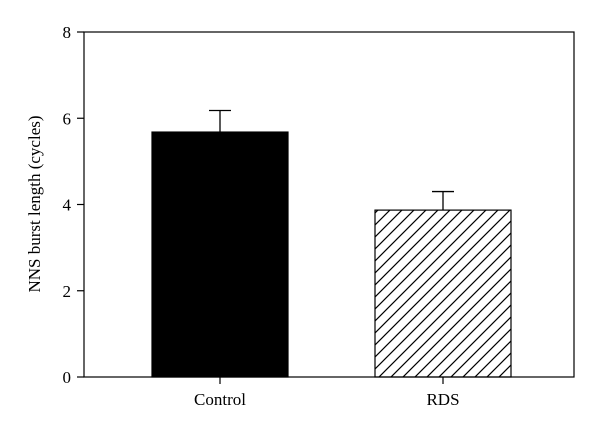  What do you see at coordinates (220, 399) in the screenshot?
I see `x-tick-label-control: Control` at bounding box center [220, 399].